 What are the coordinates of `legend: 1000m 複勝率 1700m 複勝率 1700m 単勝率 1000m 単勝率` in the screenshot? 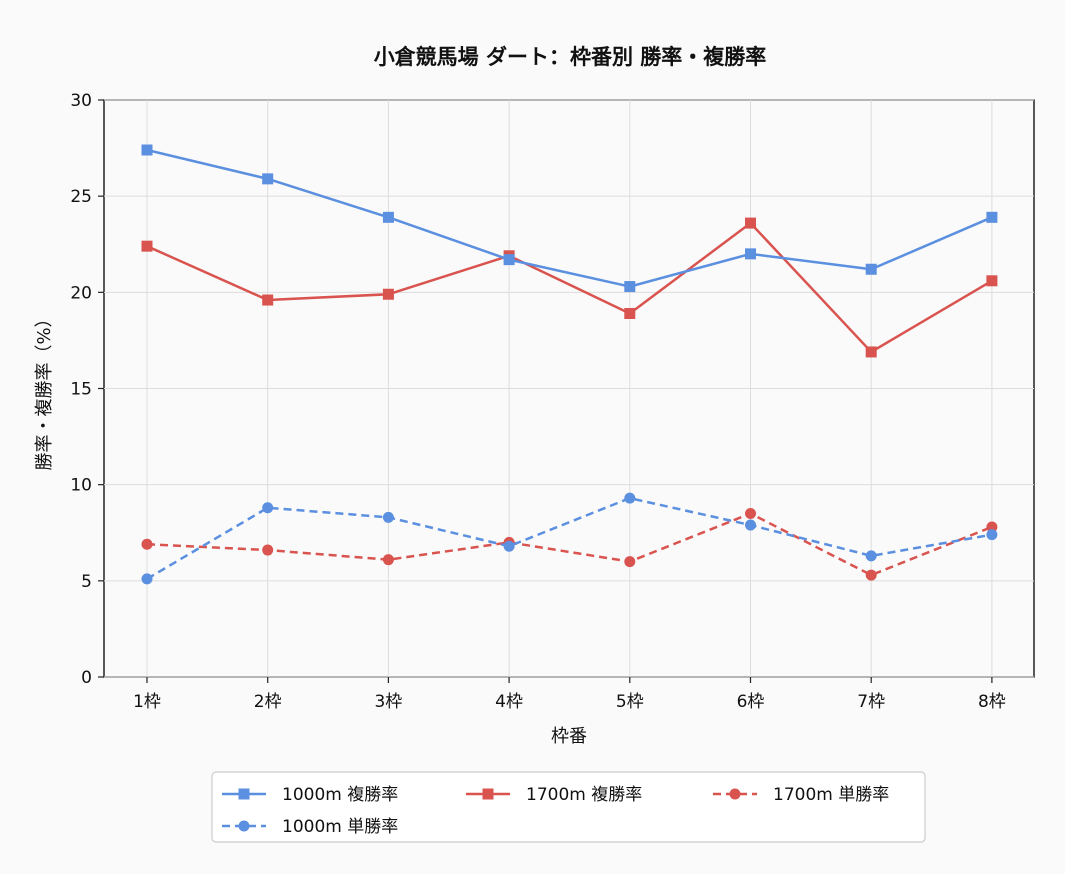 It's located at (568, 807).